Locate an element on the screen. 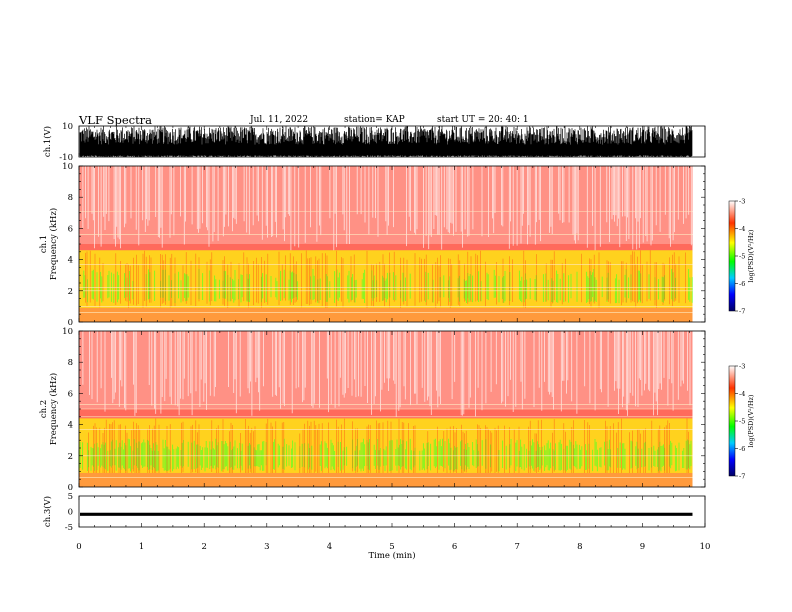 The height and width of the screenshot is (612, 792). ch3-ytick-label: -5 is located at coordinates (69, 528).